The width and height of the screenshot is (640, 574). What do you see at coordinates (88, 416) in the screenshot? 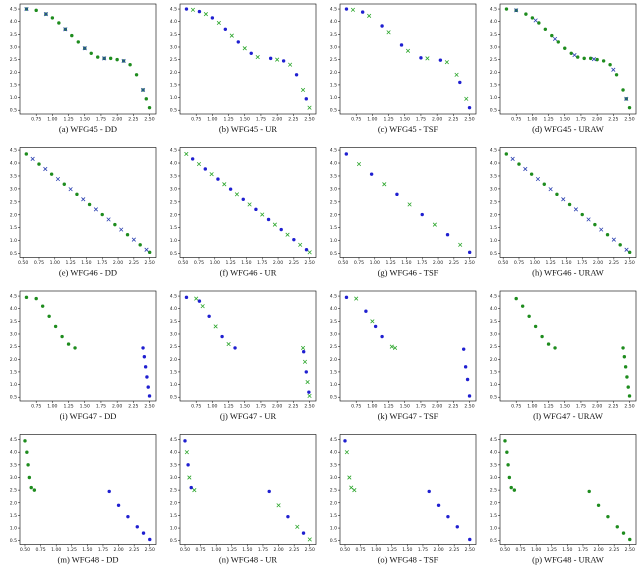
I see `caption: (i) WFG47 - DD` at bounding box center [88, 416].